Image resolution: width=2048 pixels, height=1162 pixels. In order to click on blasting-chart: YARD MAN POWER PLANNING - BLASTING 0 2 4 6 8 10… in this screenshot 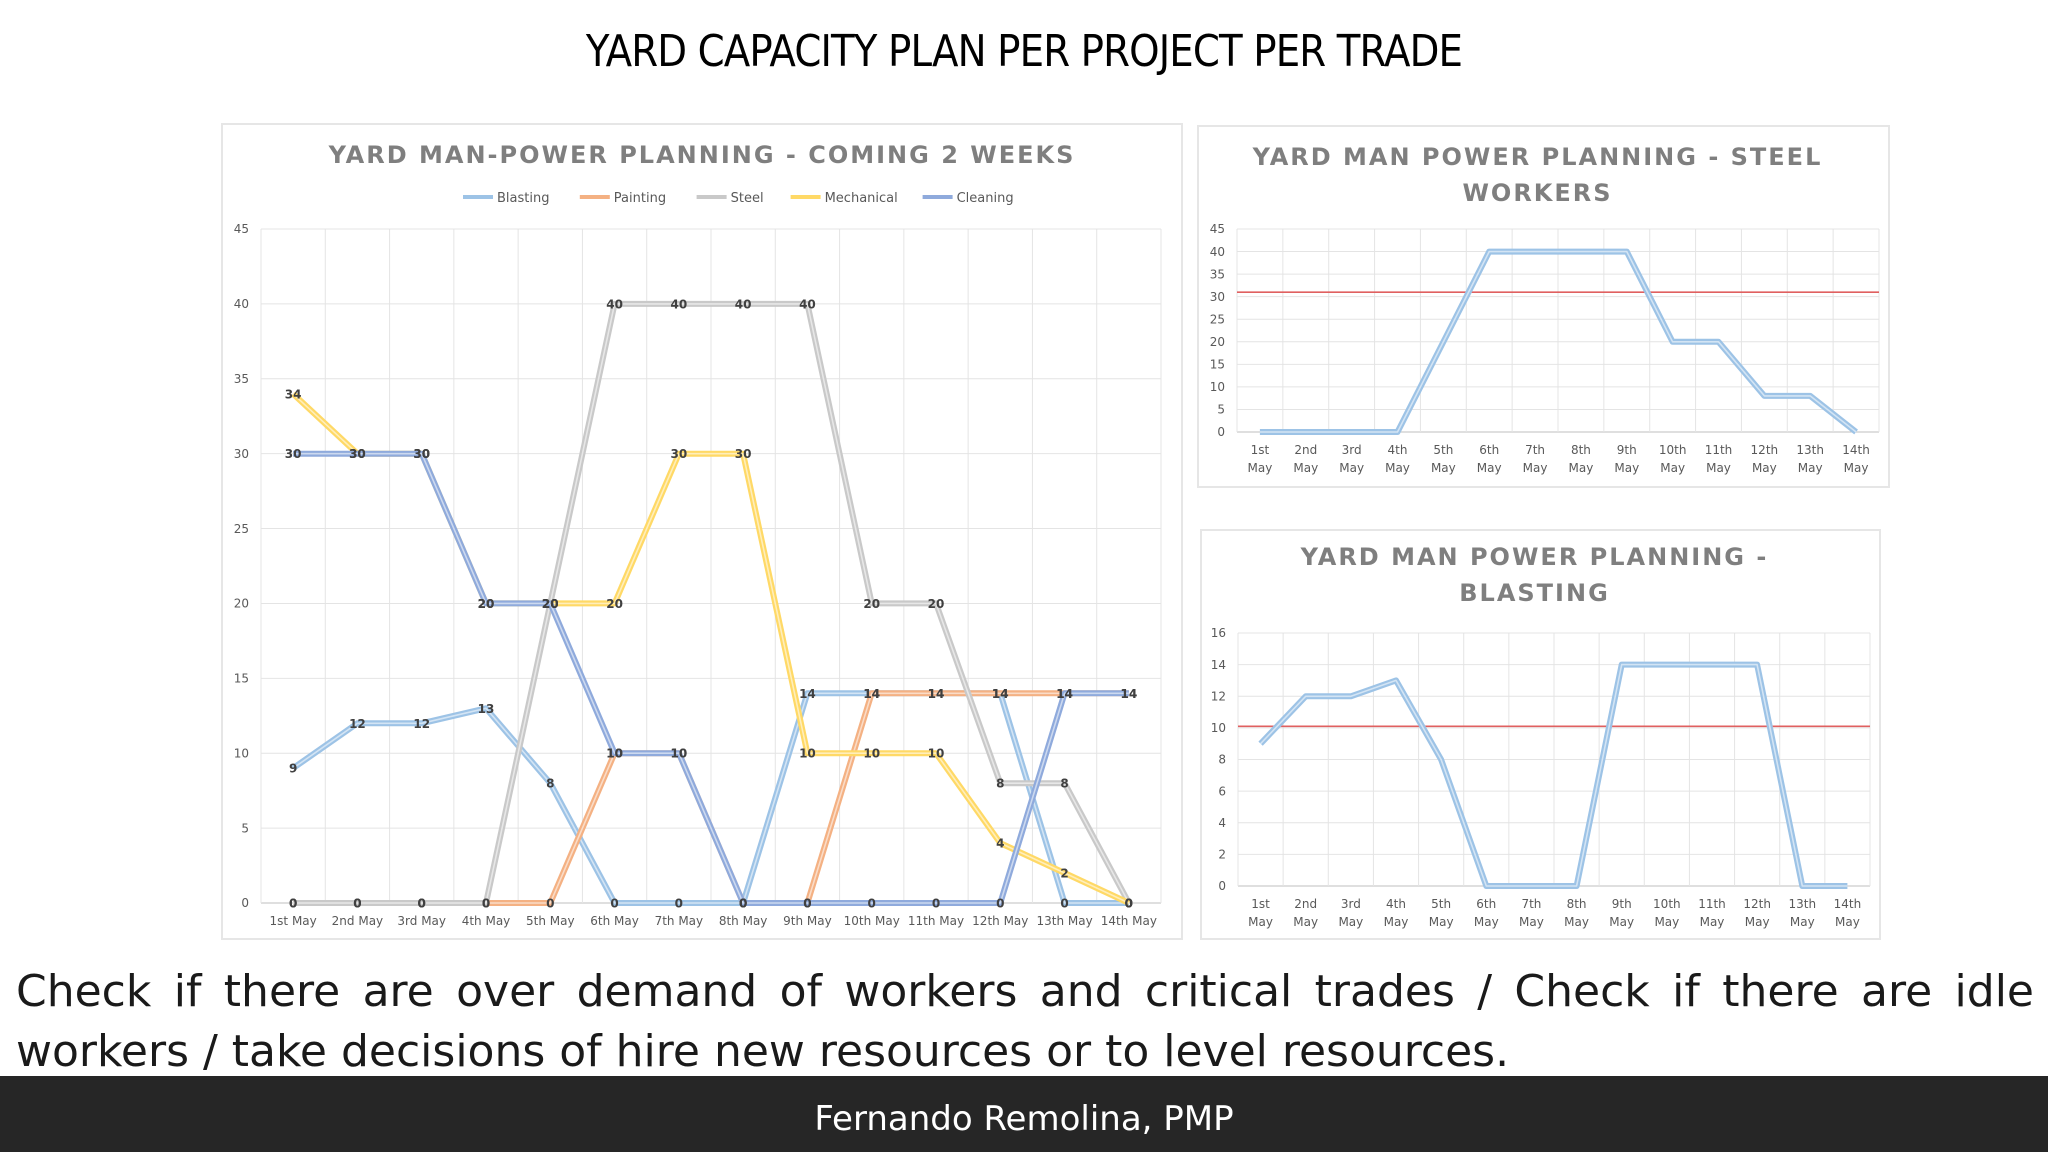, I will do `click(1541, 736)`.